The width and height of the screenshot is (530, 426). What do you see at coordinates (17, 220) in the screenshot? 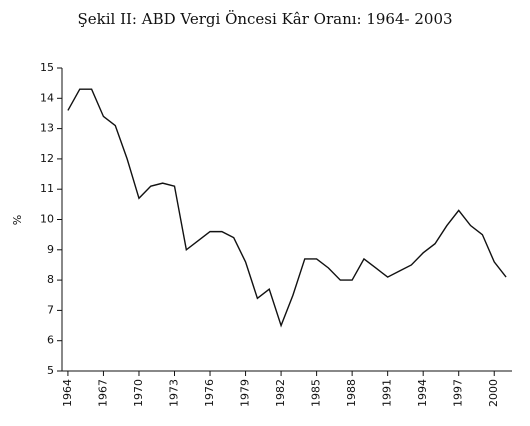
I see `y-axis-label: %` at bounding box center [17, 220].